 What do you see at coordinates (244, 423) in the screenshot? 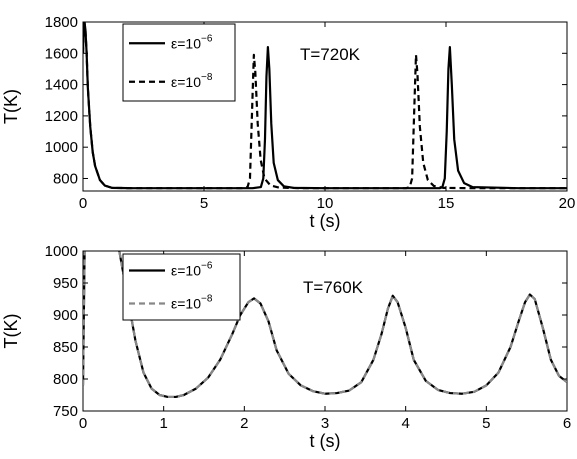
I see `x-tick-label: 2` at bounding box center [244, 423].